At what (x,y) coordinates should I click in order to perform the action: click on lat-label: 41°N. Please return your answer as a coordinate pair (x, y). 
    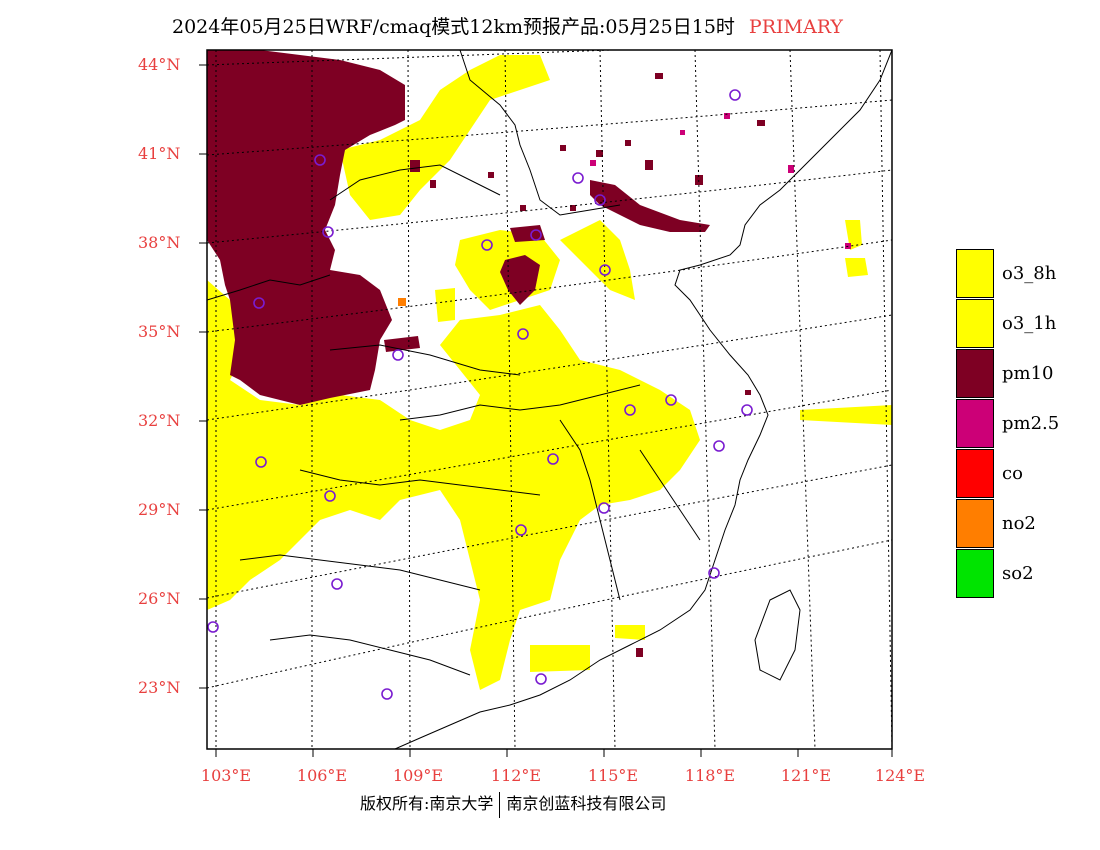
    Looking at the image, I should click on (159, 153).